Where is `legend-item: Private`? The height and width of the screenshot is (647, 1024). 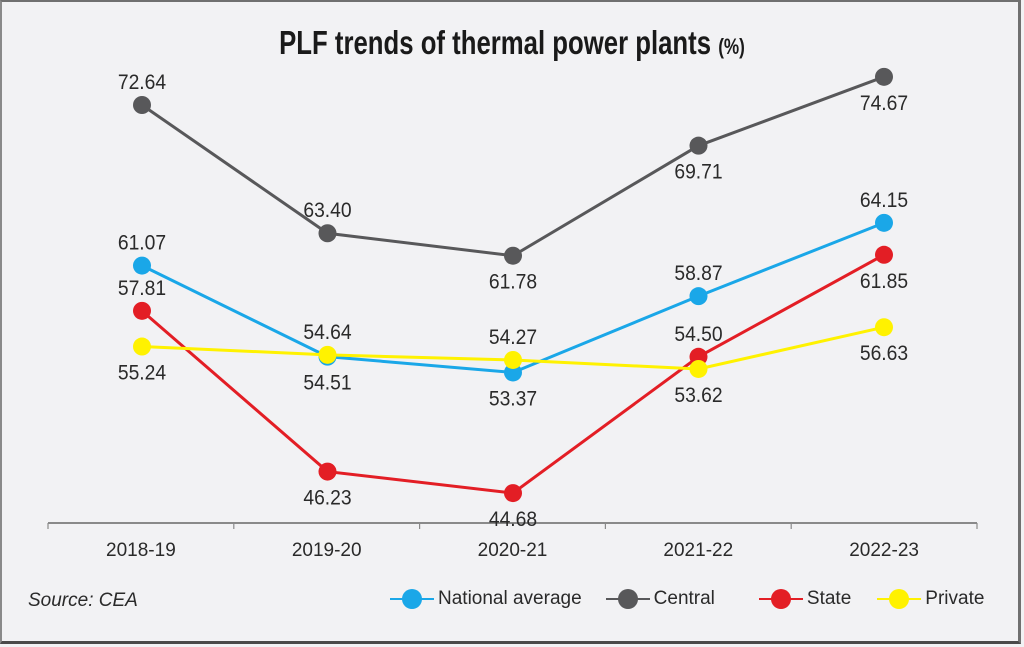 legend-item: Private is located at coordinates (929, 599).